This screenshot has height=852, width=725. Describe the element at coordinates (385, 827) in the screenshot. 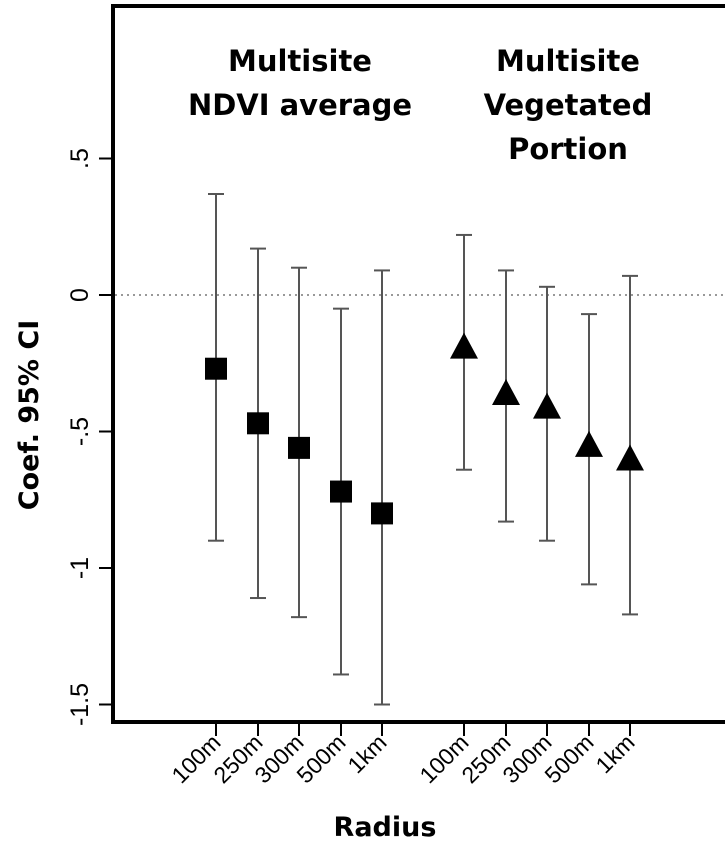

I see `x-axis-title: Radius` at that location.